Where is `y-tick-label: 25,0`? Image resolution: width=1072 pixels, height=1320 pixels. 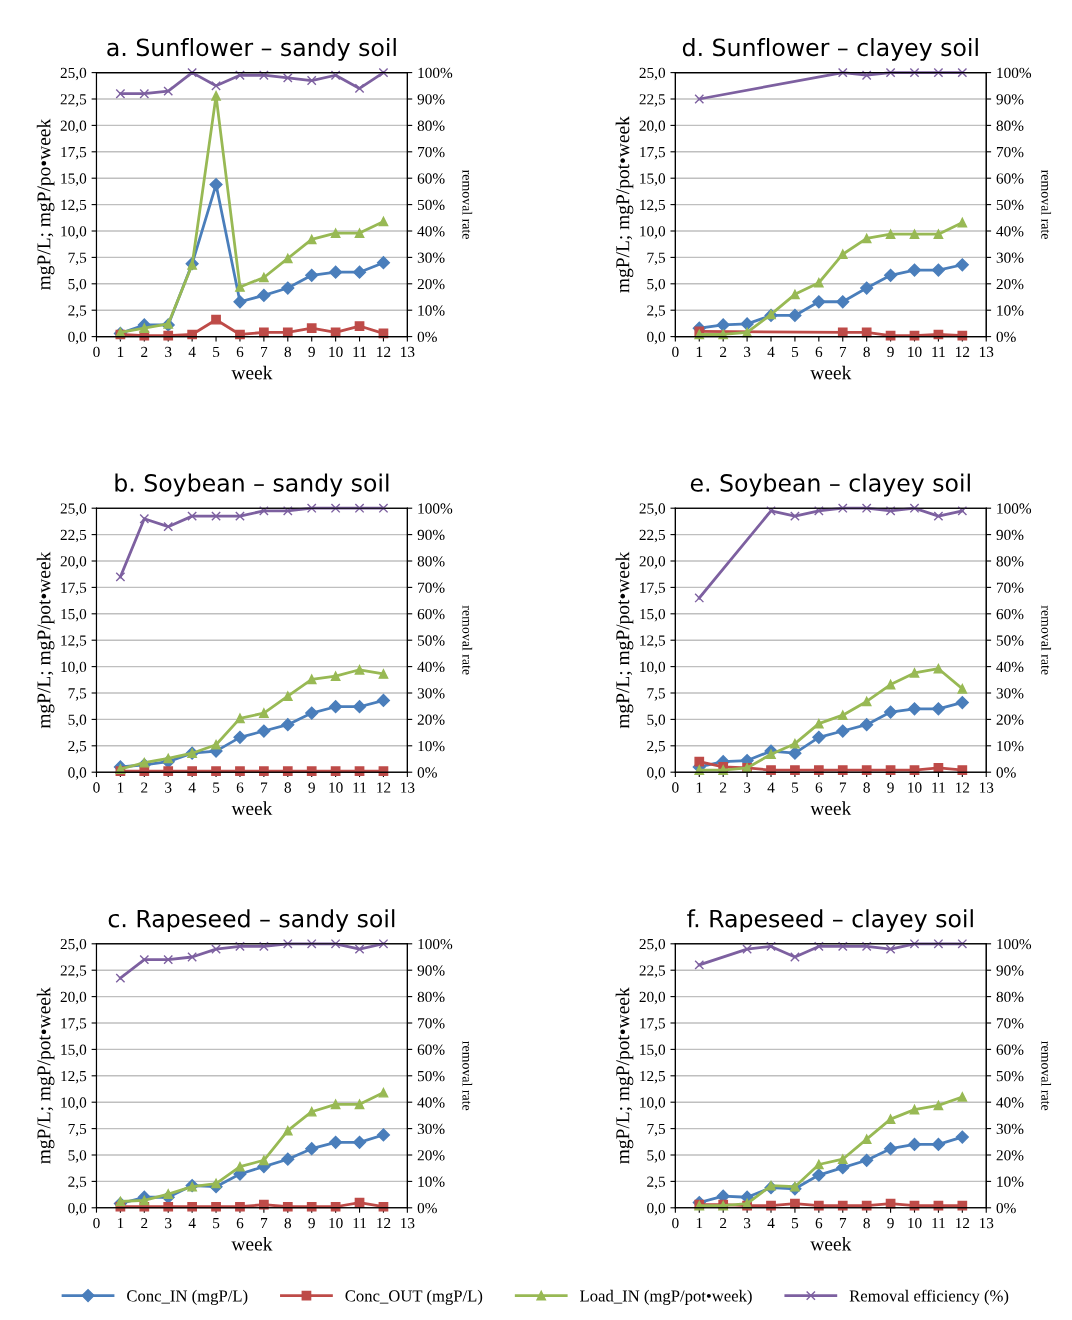
y-tick-label: 25,0 is located at coordinates (652, 509).